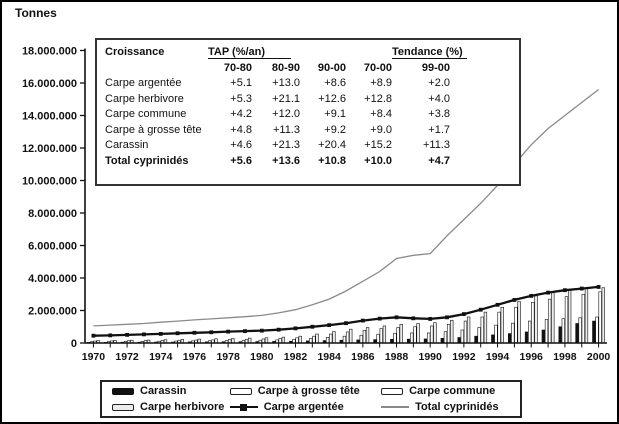 The width and height of the screenshot is (619, 424). I want to click on legend-label: Carpe herbivore, so click(182, 407).